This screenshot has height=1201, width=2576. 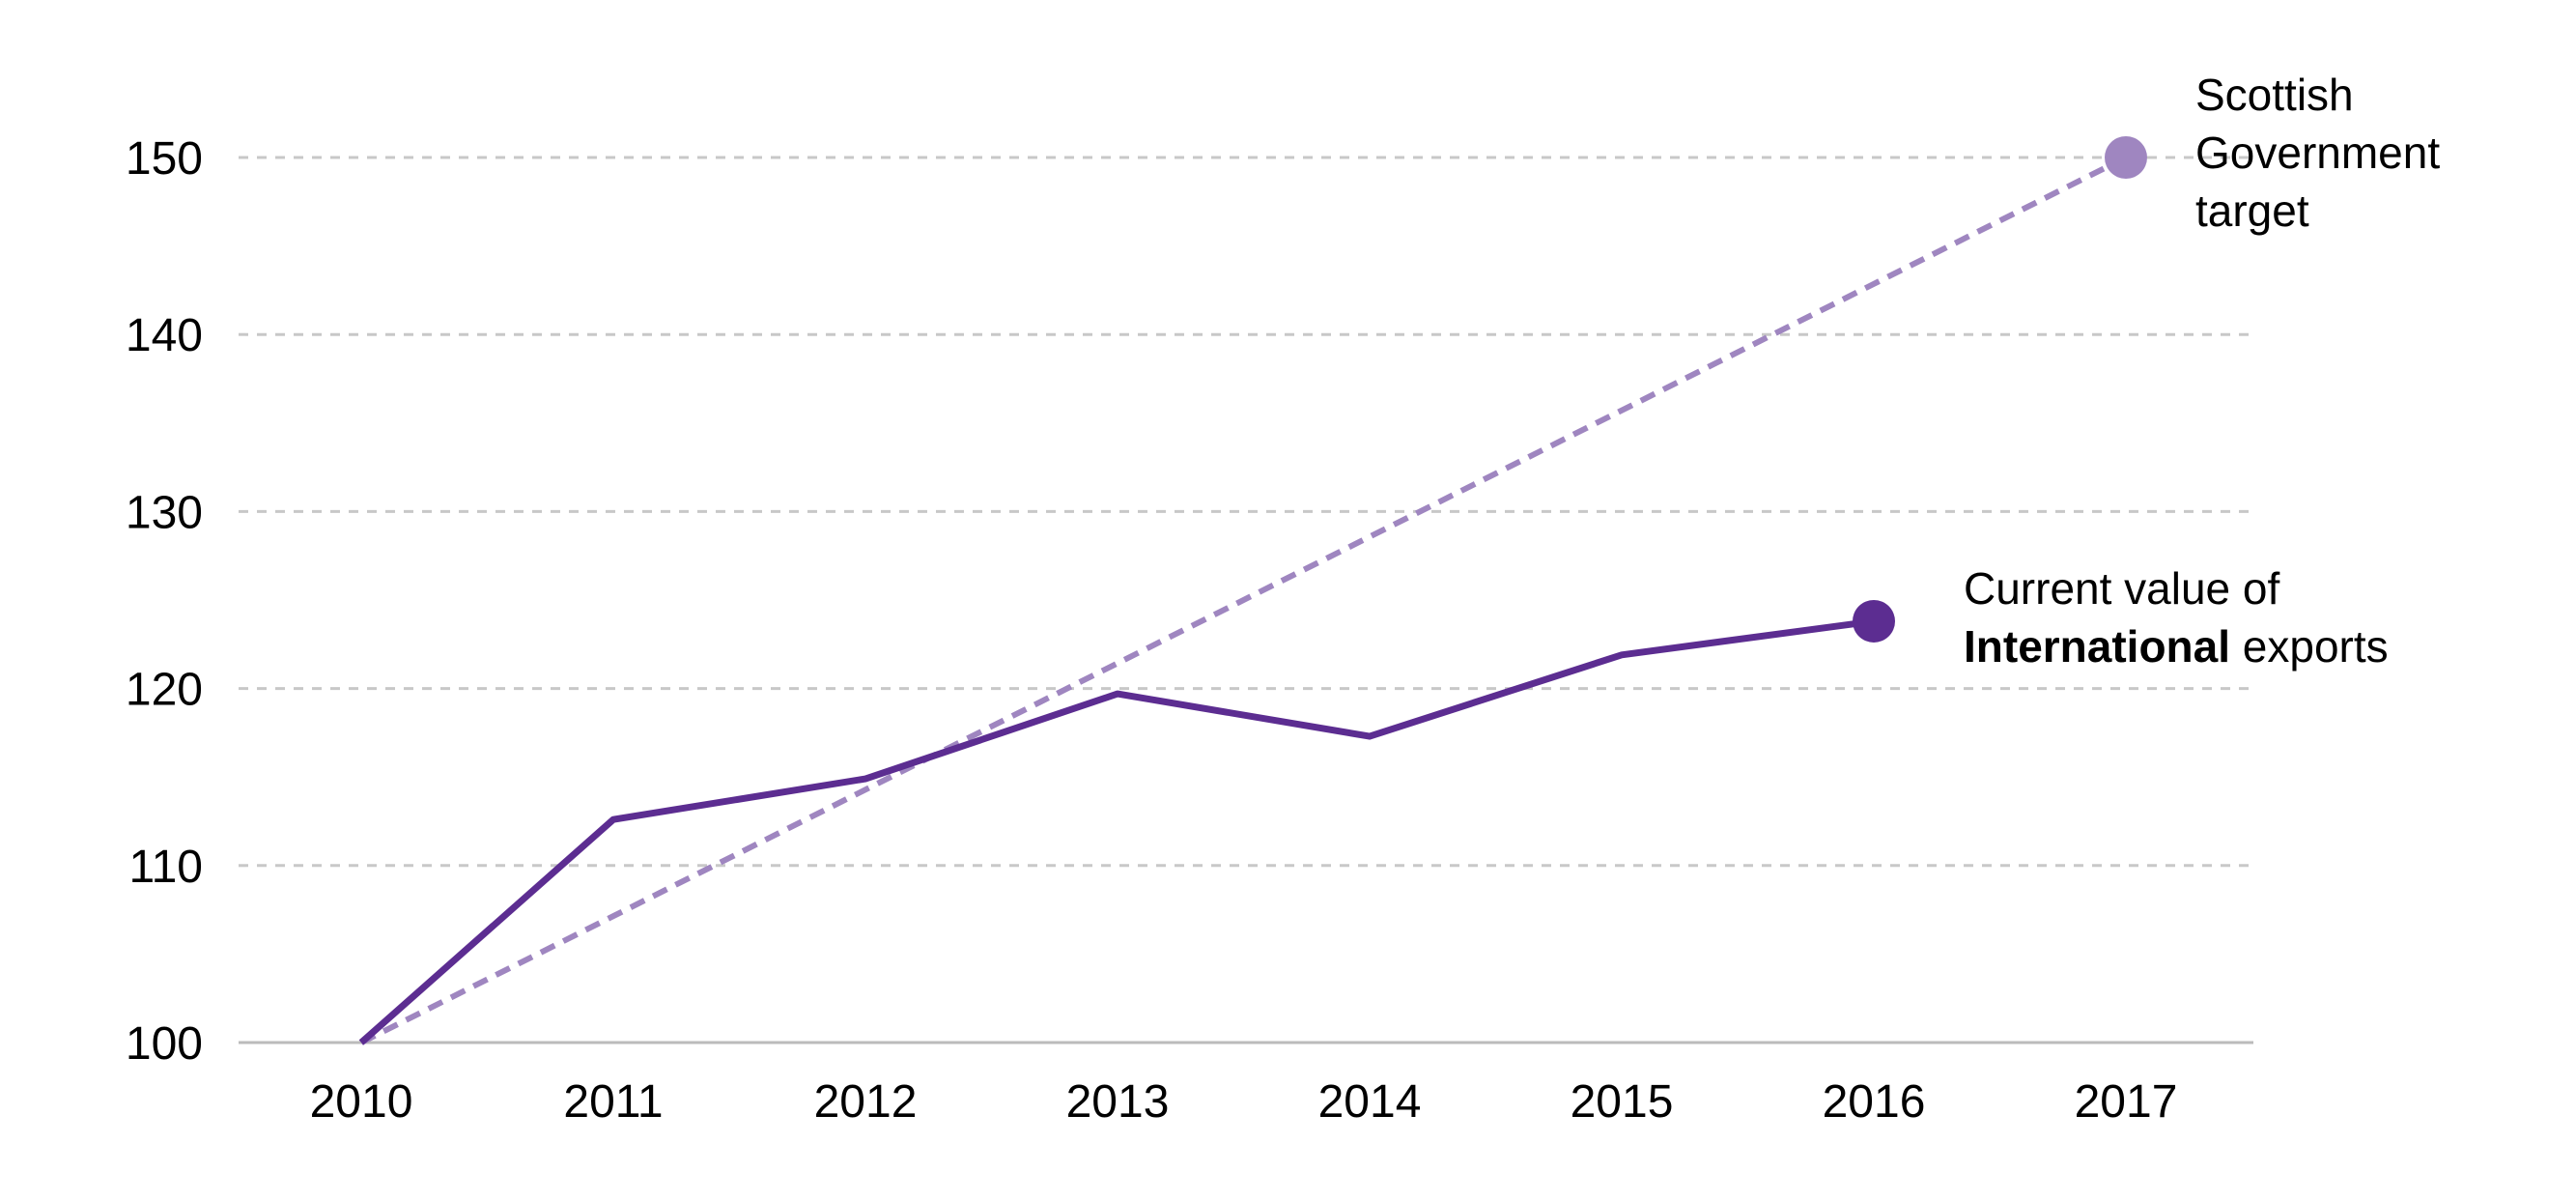 What do you see at coordinates (361, 1102) in the screenshot?
I see `x-tick-label-2010: 2010` at bounding box center [361, 1102].